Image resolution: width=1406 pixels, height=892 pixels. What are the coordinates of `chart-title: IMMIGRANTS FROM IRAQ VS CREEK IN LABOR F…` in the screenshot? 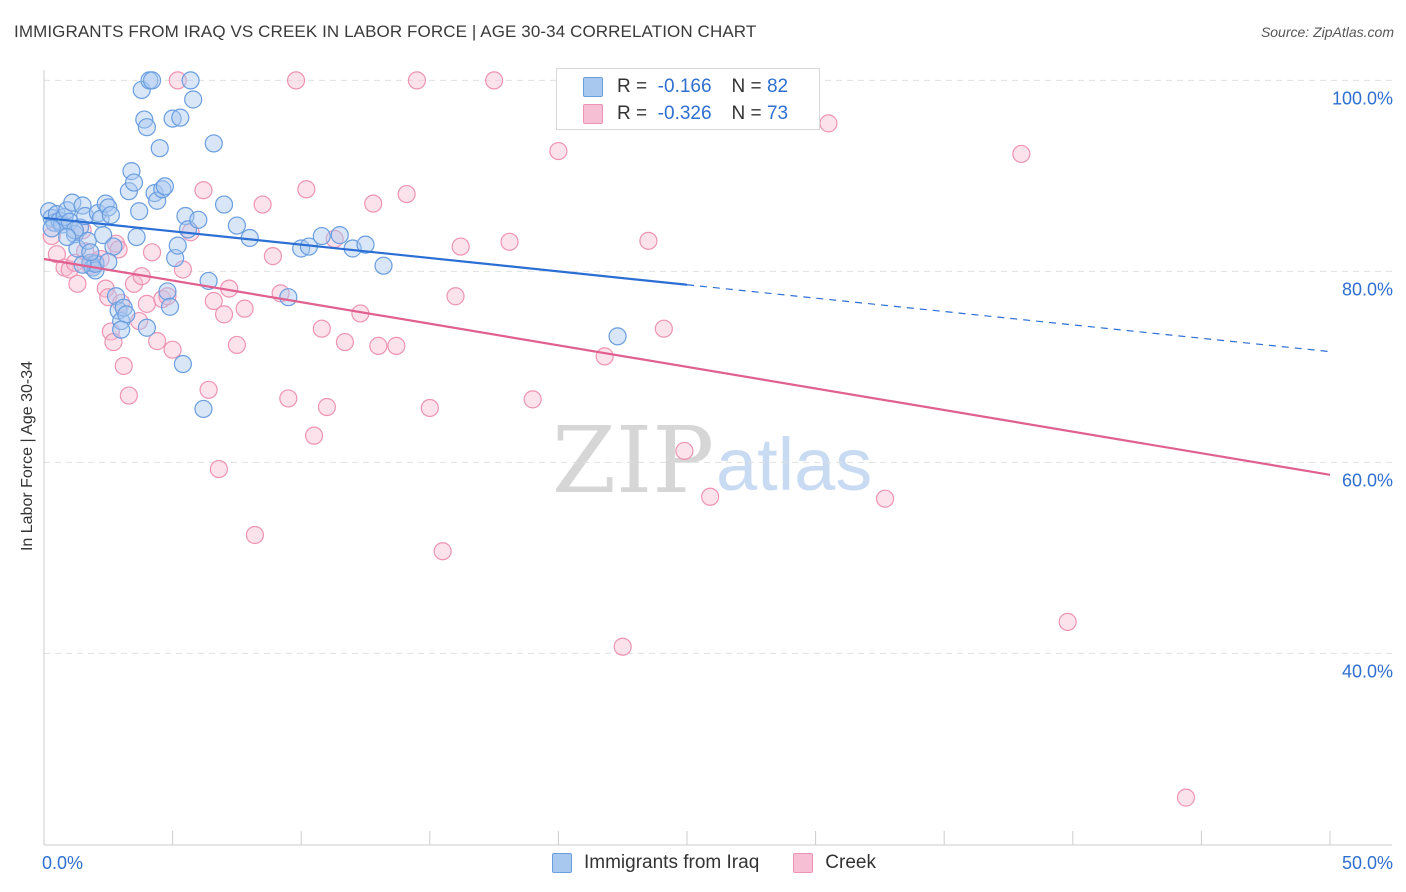 It's located at (385, 31).